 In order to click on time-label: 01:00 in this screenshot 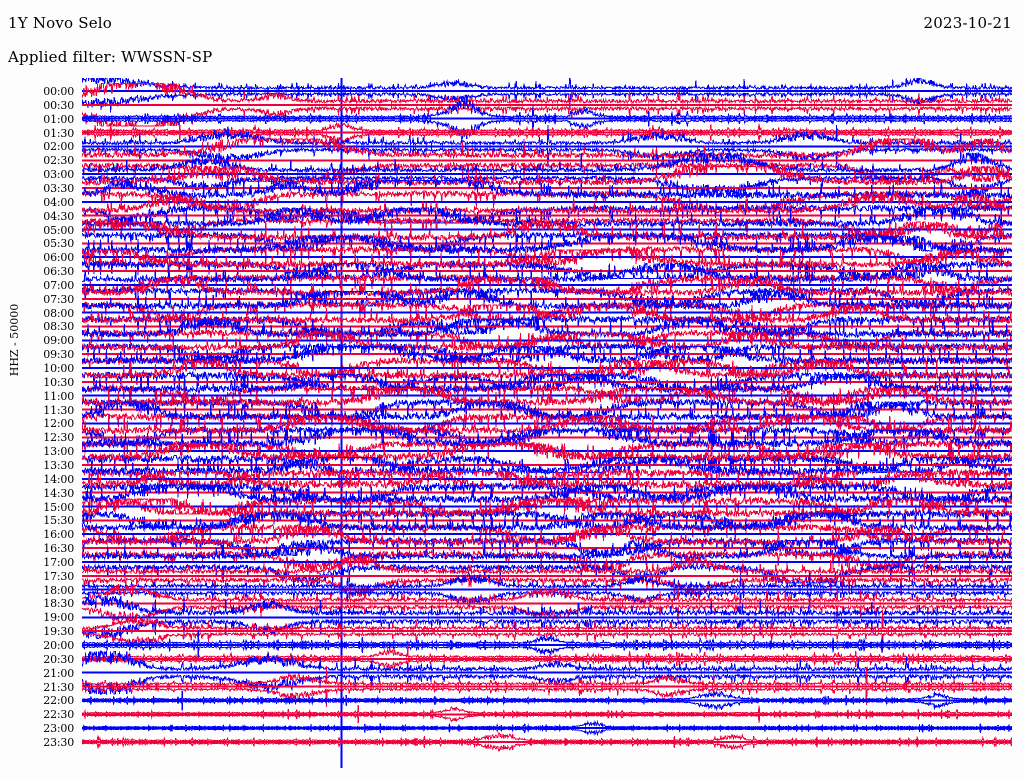, I will do `click(58, 119)`.